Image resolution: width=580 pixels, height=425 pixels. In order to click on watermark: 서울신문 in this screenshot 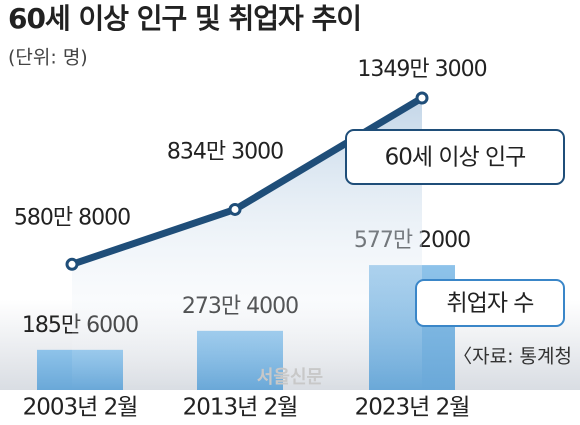, I will do `click(290, 377)`.